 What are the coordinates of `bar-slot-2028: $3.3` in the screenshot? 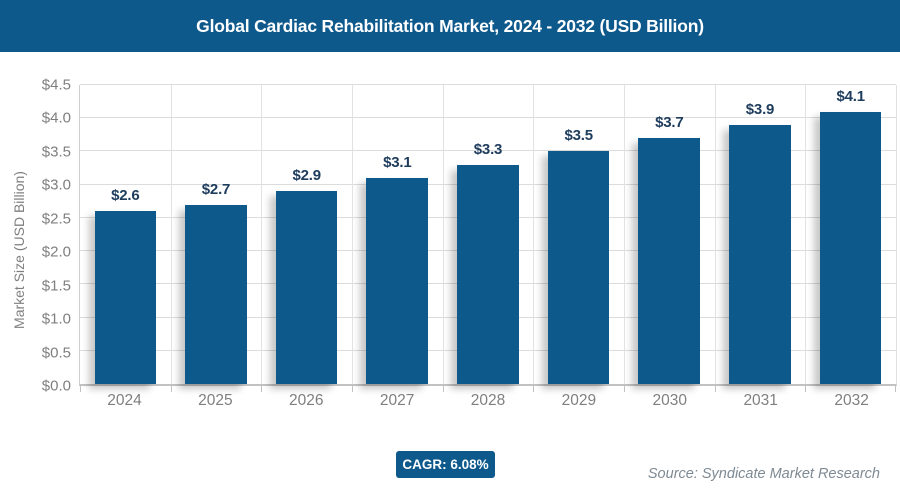 It's located at (488, 234).